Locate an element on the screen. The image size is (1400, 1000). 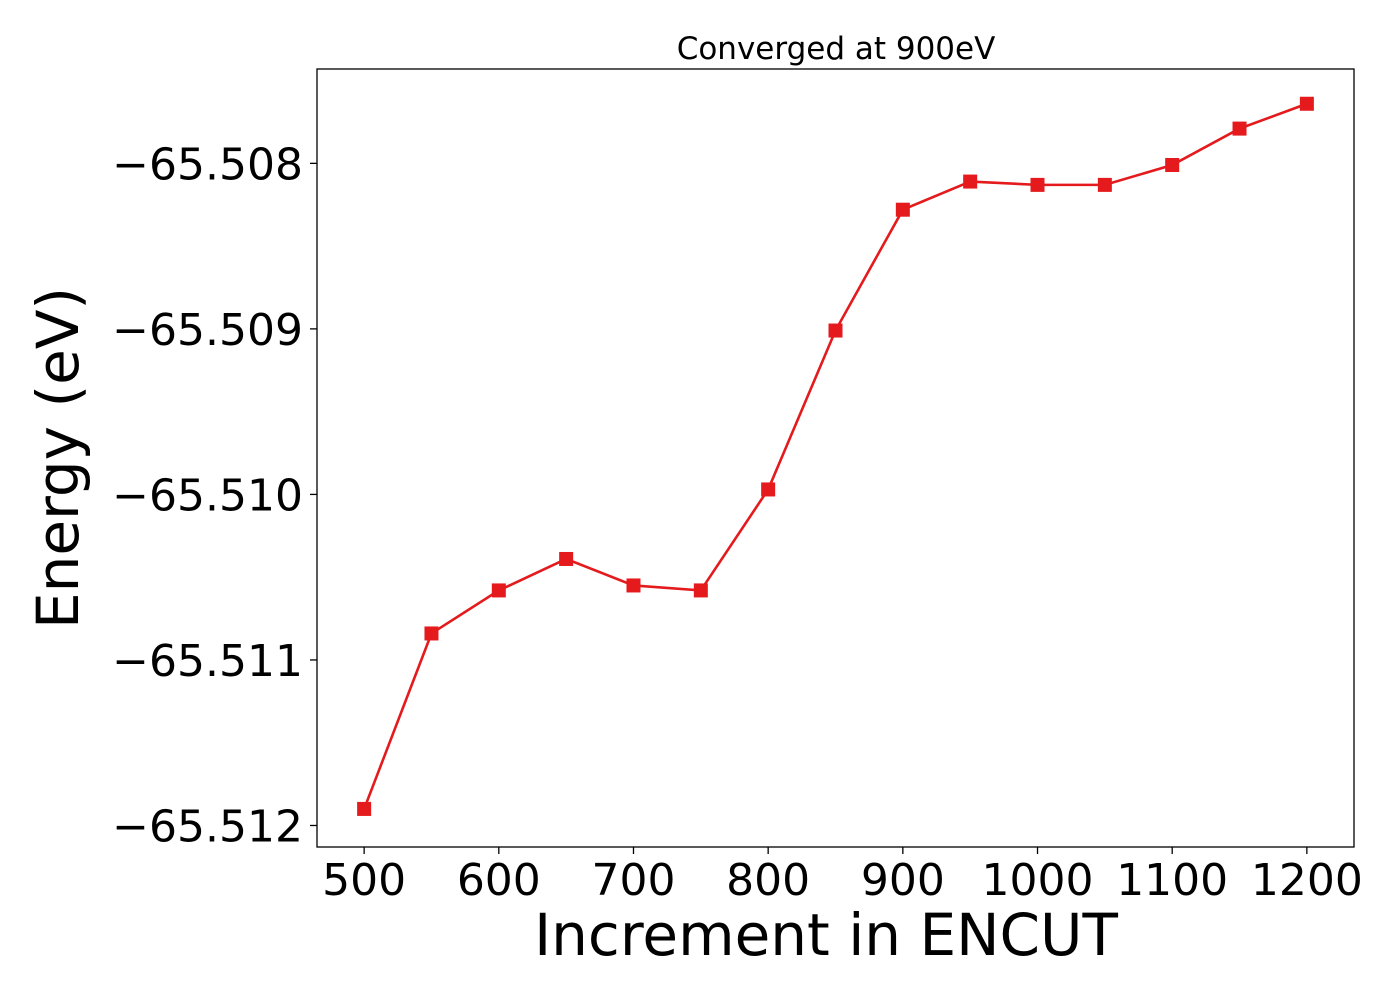
y-tick-label: −65.512 is located at coordinates (207, 826).